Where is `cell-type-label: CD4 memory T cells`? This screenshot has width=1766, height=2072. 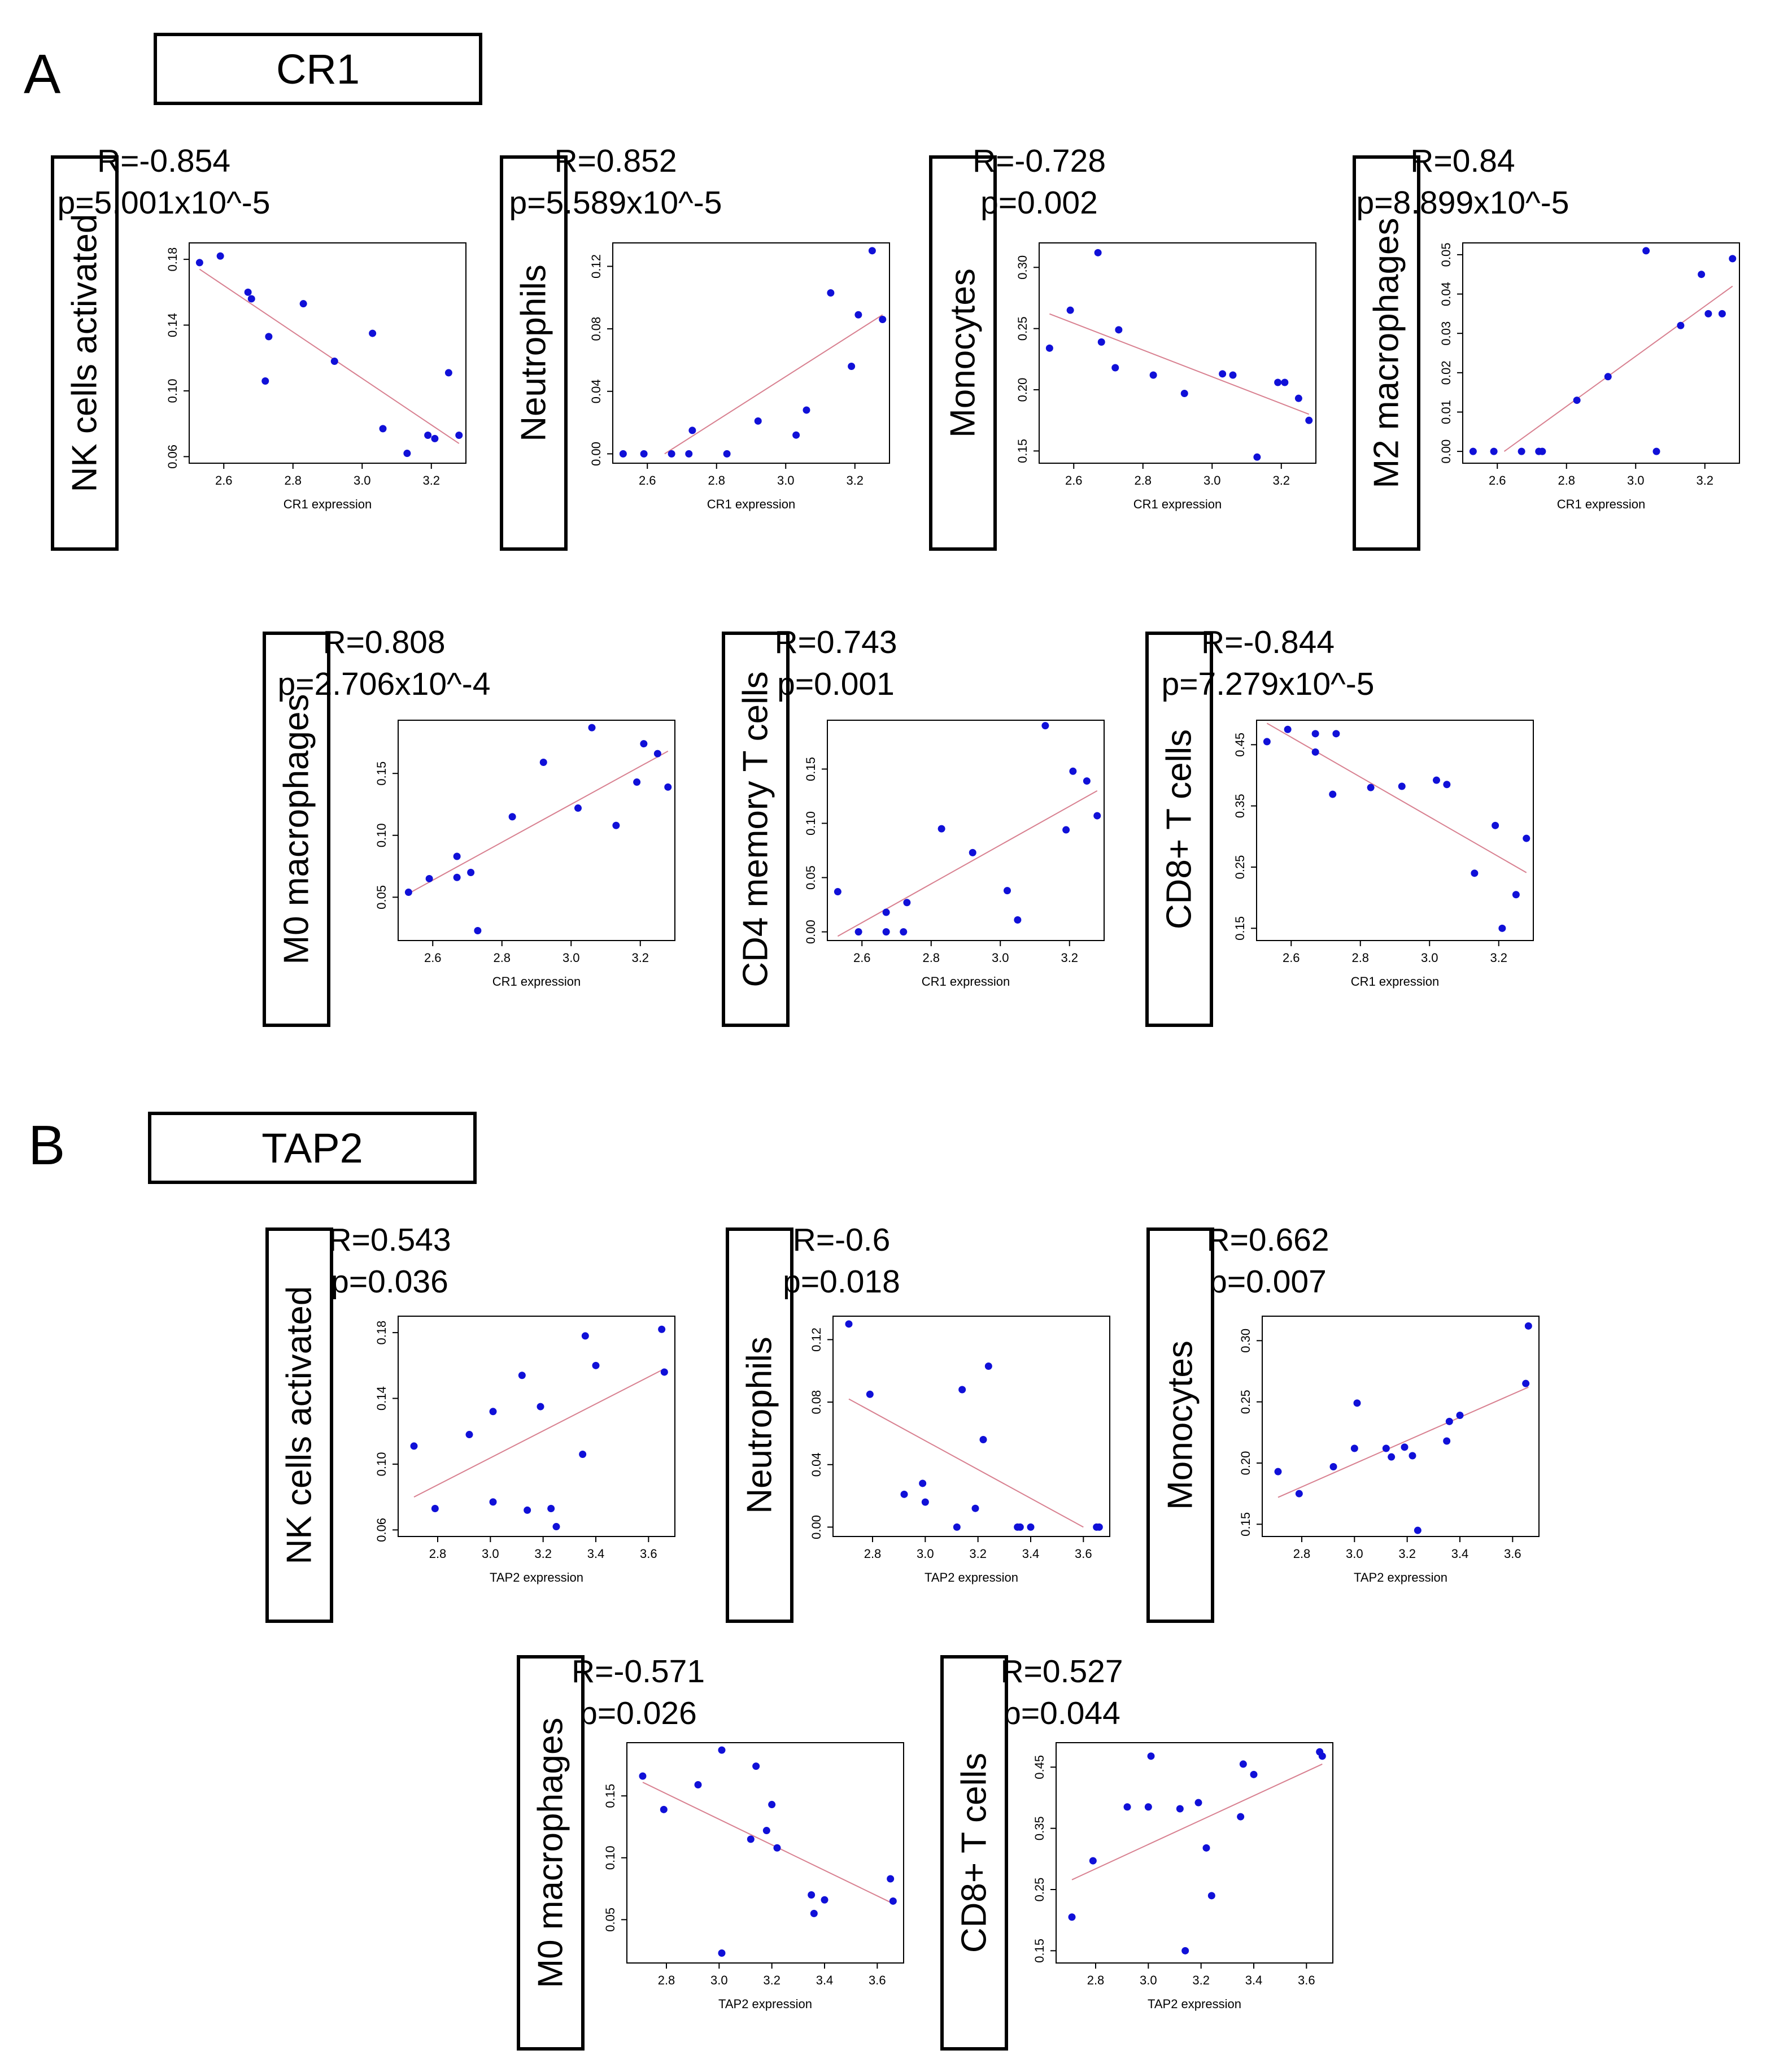 cell-type-label: CD4 memory T cells is located at coordinates (756, 830).